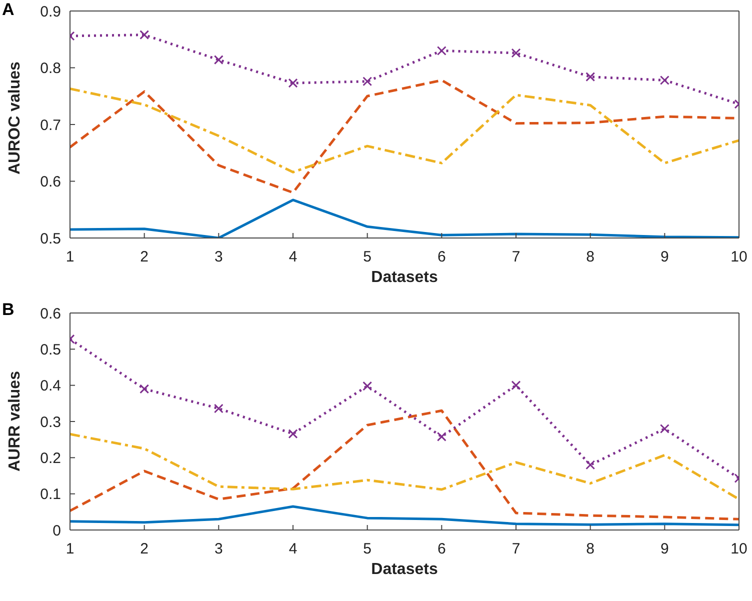 The width and height of the screenshot is (752, 601). I want to click on y-tick-label: 0.4, so click(50, 386).